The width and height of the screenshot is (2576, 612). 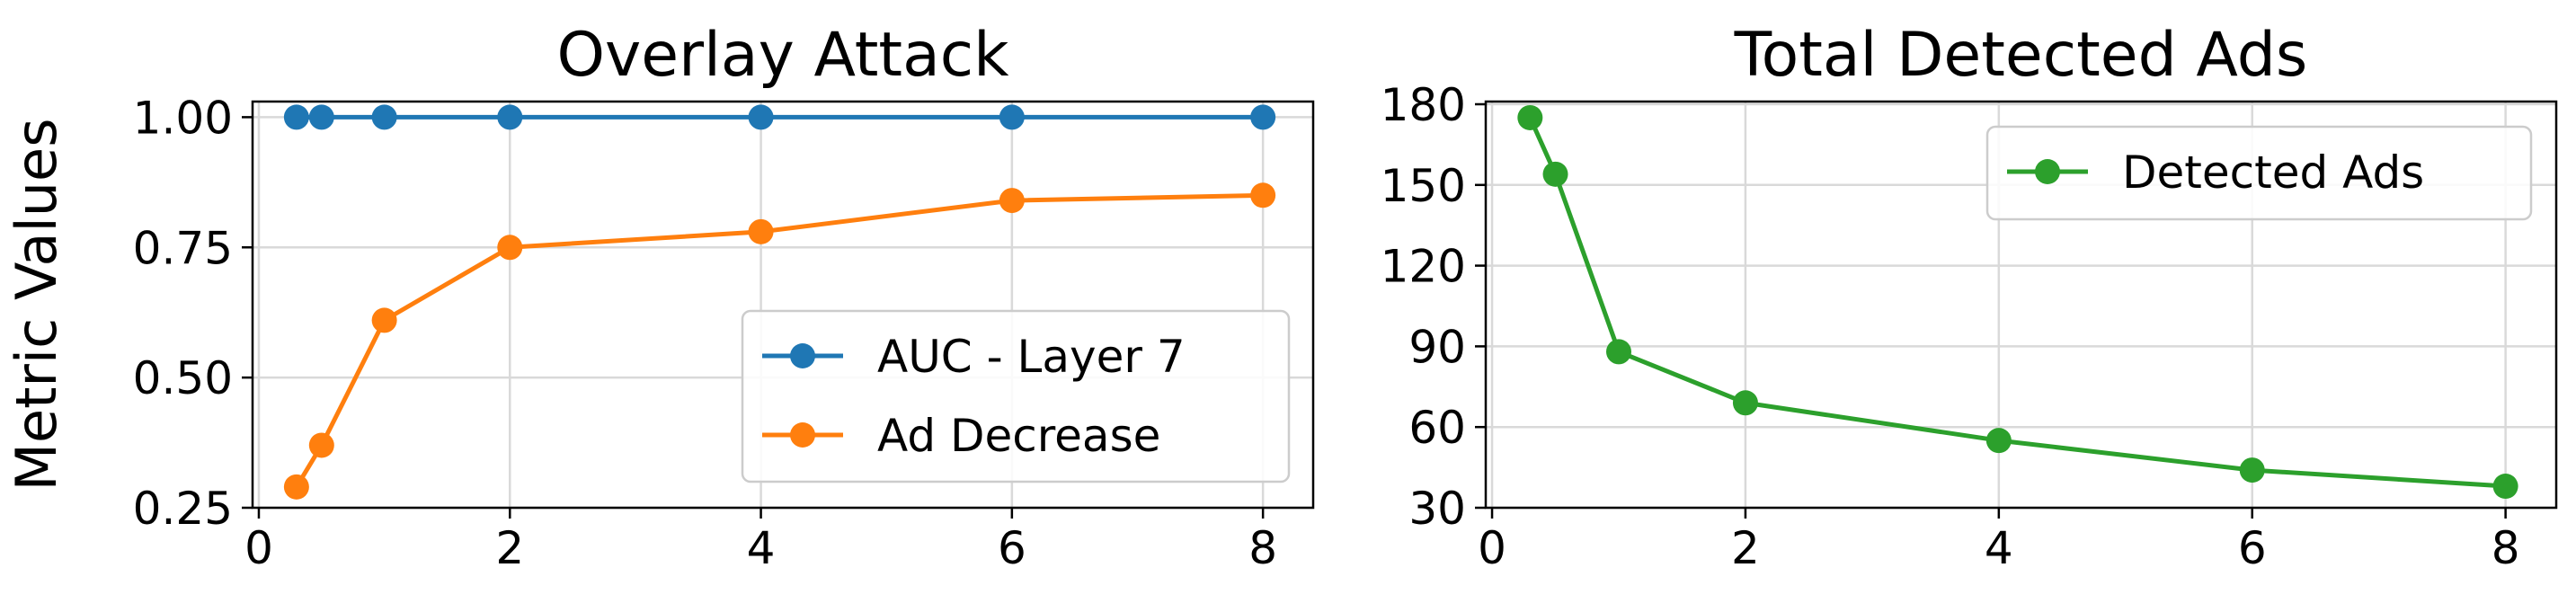 What do you see at coordinates (2021, 55) in the screenshot?
I see `chart-title: Total Detected Ads` at bounding box center [2021, 55].